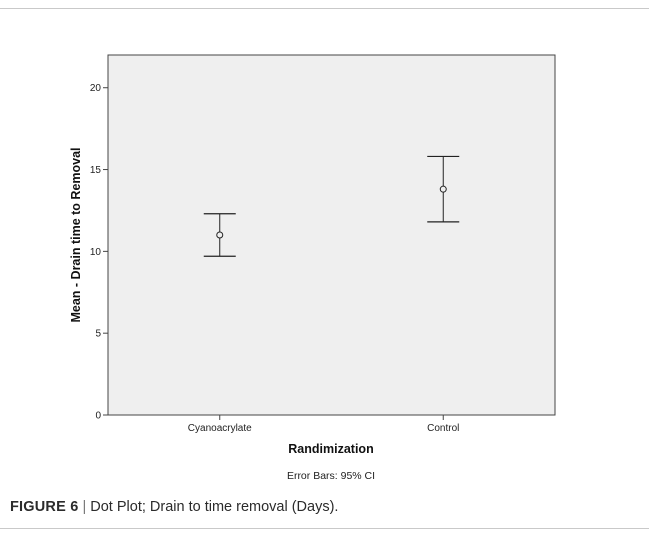  Describe the element at coordinates (324, 8) in the screenshot. I see `top-divider` at that location.